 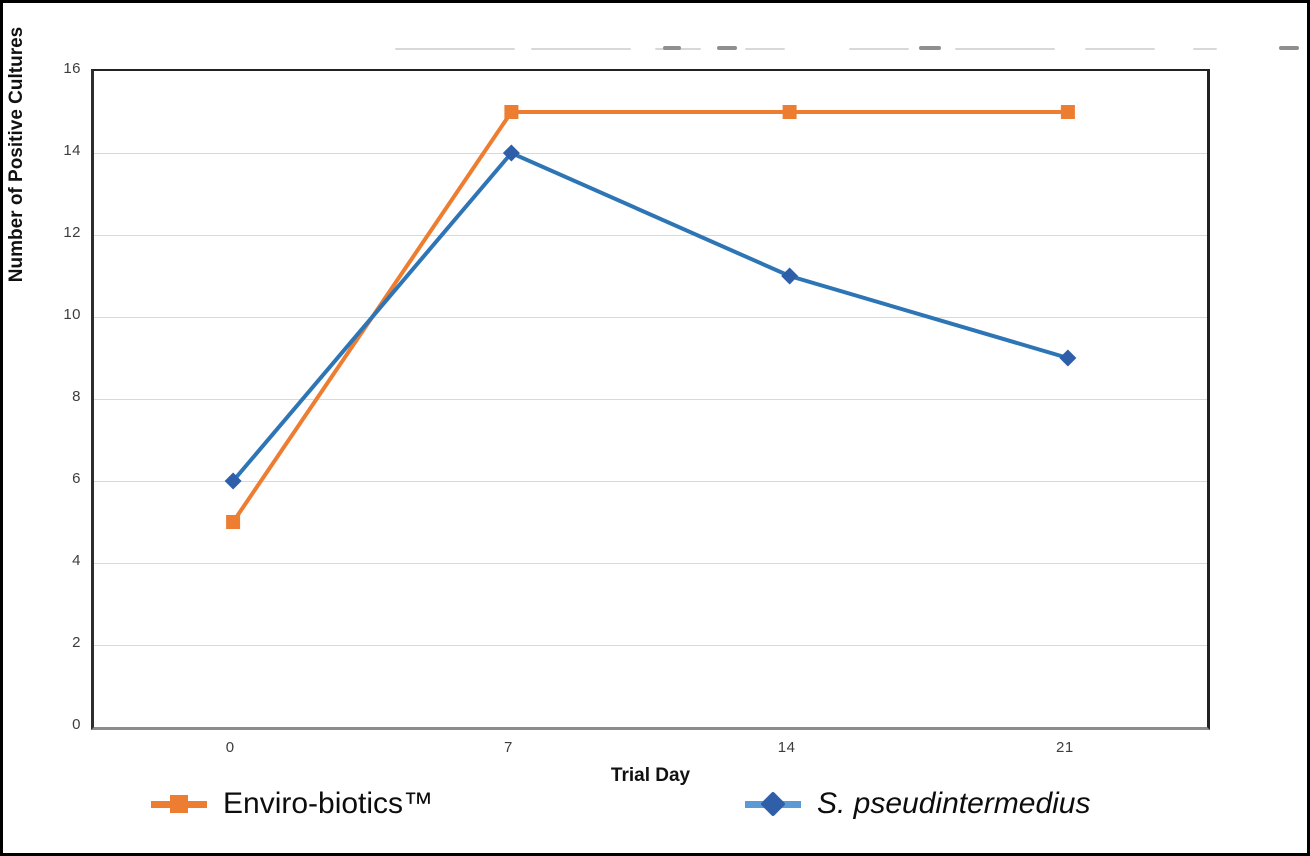 I want to click on legend: Enviro-biotics™ S. pseudintermedius, so click(x=655, y=813).